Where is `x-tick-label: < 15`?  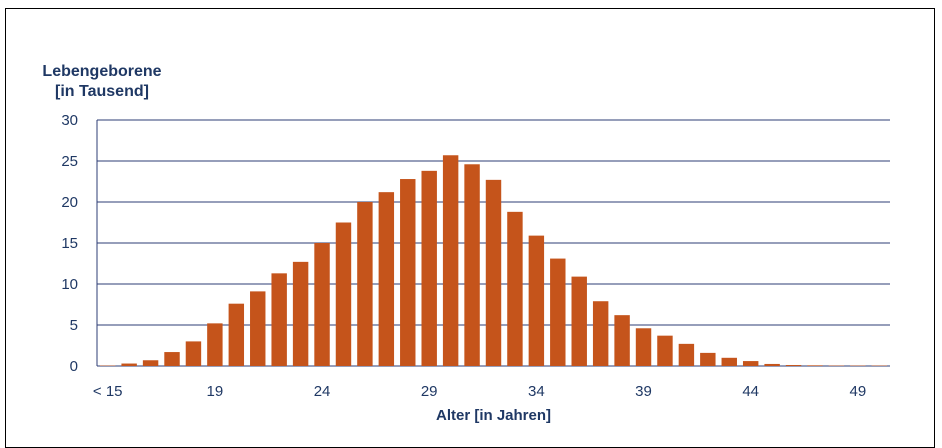 x-tick-label: < 15 is located at coordinates (108, 391).